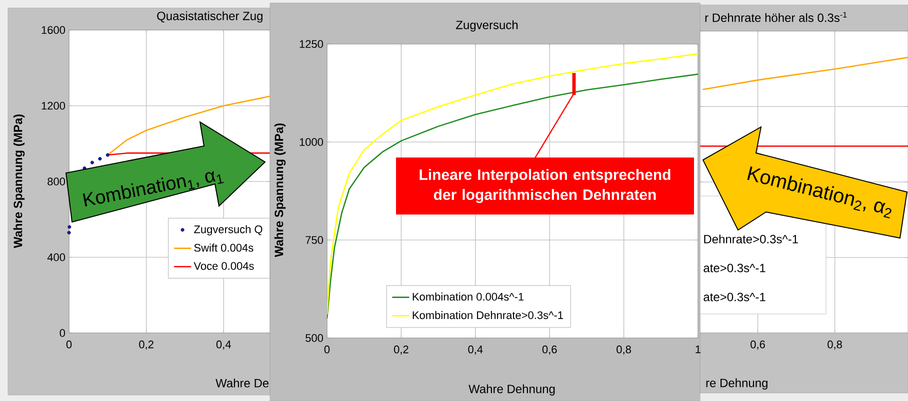 The height and width of the screenshot is (401, 908). Describe the element at coordinates (312, 142) in the screenshot. I see `y-tick-label: 1000` at that location.